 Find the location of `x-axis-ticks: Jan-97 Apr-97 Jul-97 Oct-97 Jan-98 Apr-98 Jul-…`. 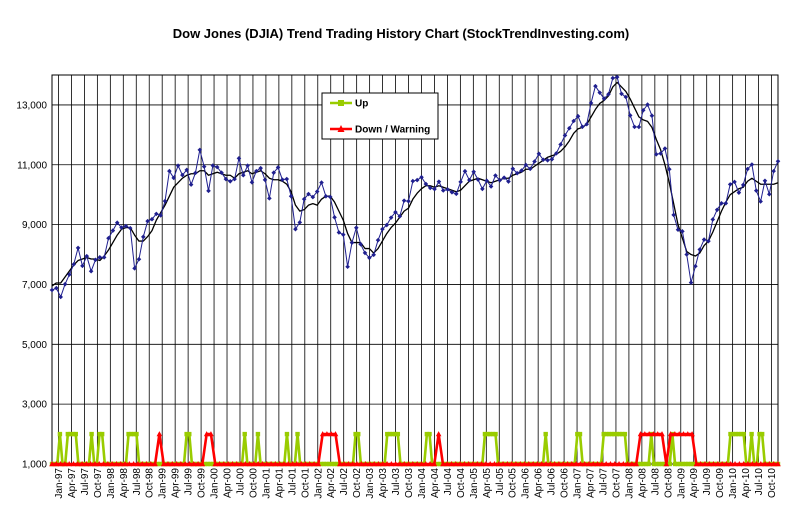

x-axis-ticks: Jan-97 Apr-97 Jul-97 Oct-97 Jan-98 Apr-98 Jul-… is located at coordinates (416, 483).